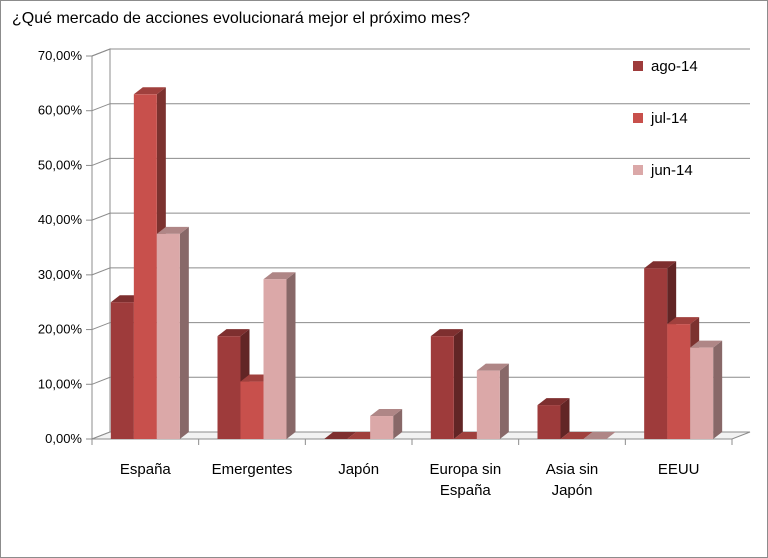  Describe the element at coordinates (60, 219) in the screenshot. I see `y-tick-label: 40,00%` at that location.